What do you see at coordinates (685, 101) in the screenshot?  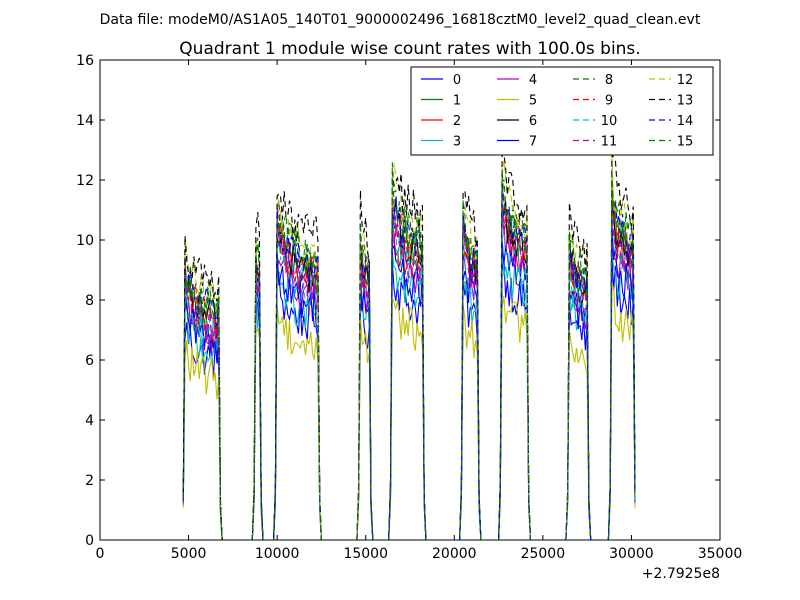 I see `legend-label-13: 13` at bounding box center [685, 101].